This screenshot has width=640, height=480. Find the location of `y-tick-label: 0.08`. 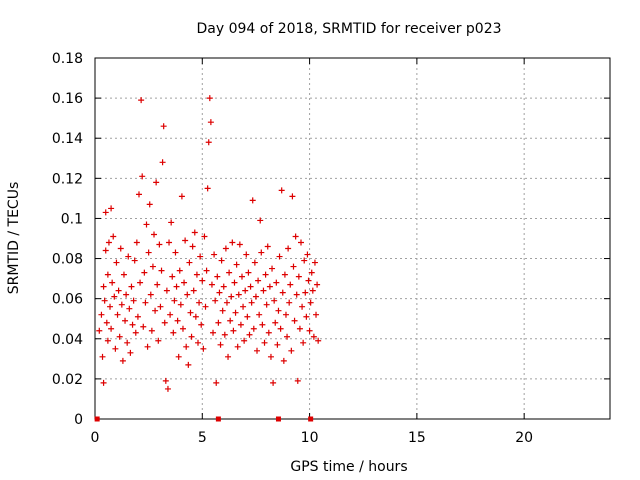

y-tick-label: 0.08 is located at coordinates (67, 260).